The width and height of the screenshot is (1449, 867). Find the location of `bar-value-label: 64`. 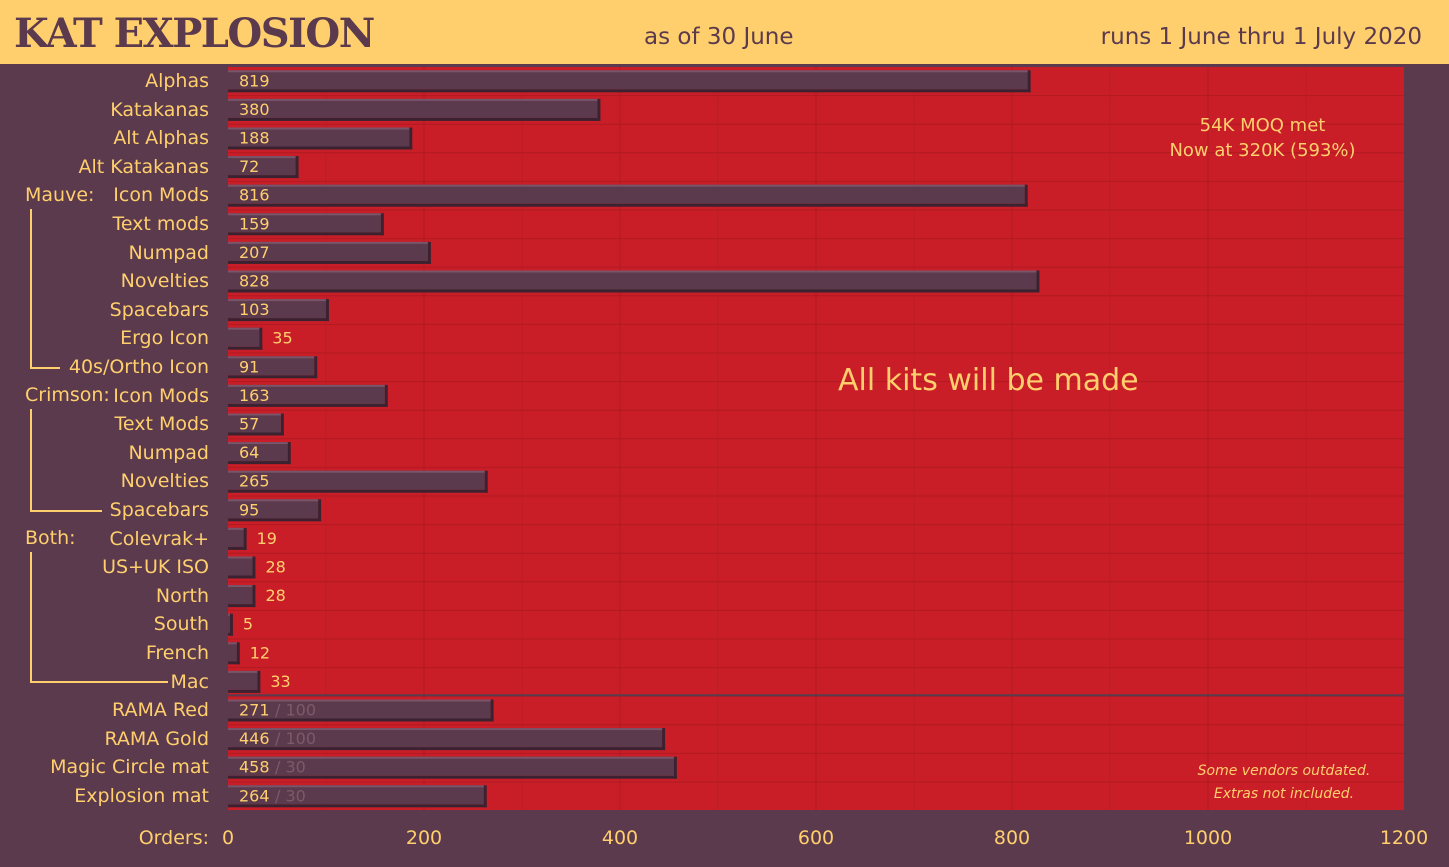

bar-value-label: 64 is located at coordinates (249, 452).